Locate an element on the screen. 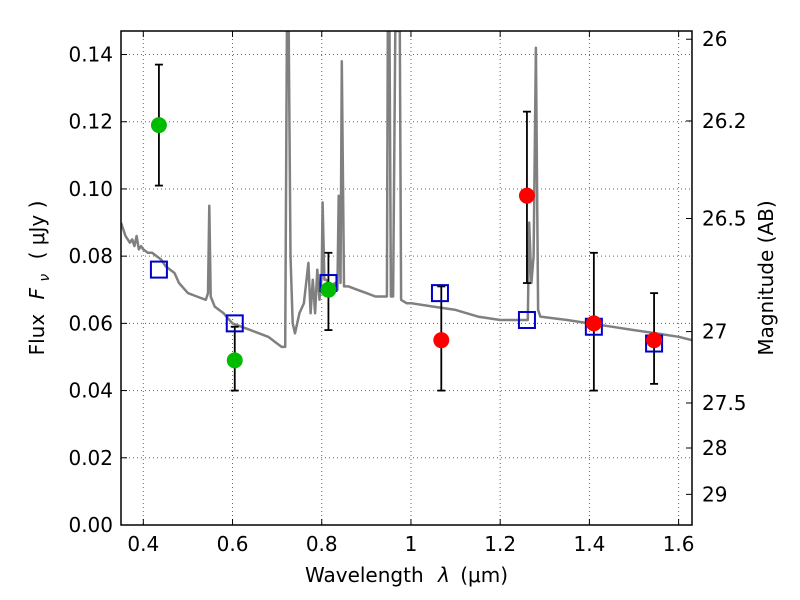  y2-axis-label: Magnitude (AB) is located at coordinates (766, 277).